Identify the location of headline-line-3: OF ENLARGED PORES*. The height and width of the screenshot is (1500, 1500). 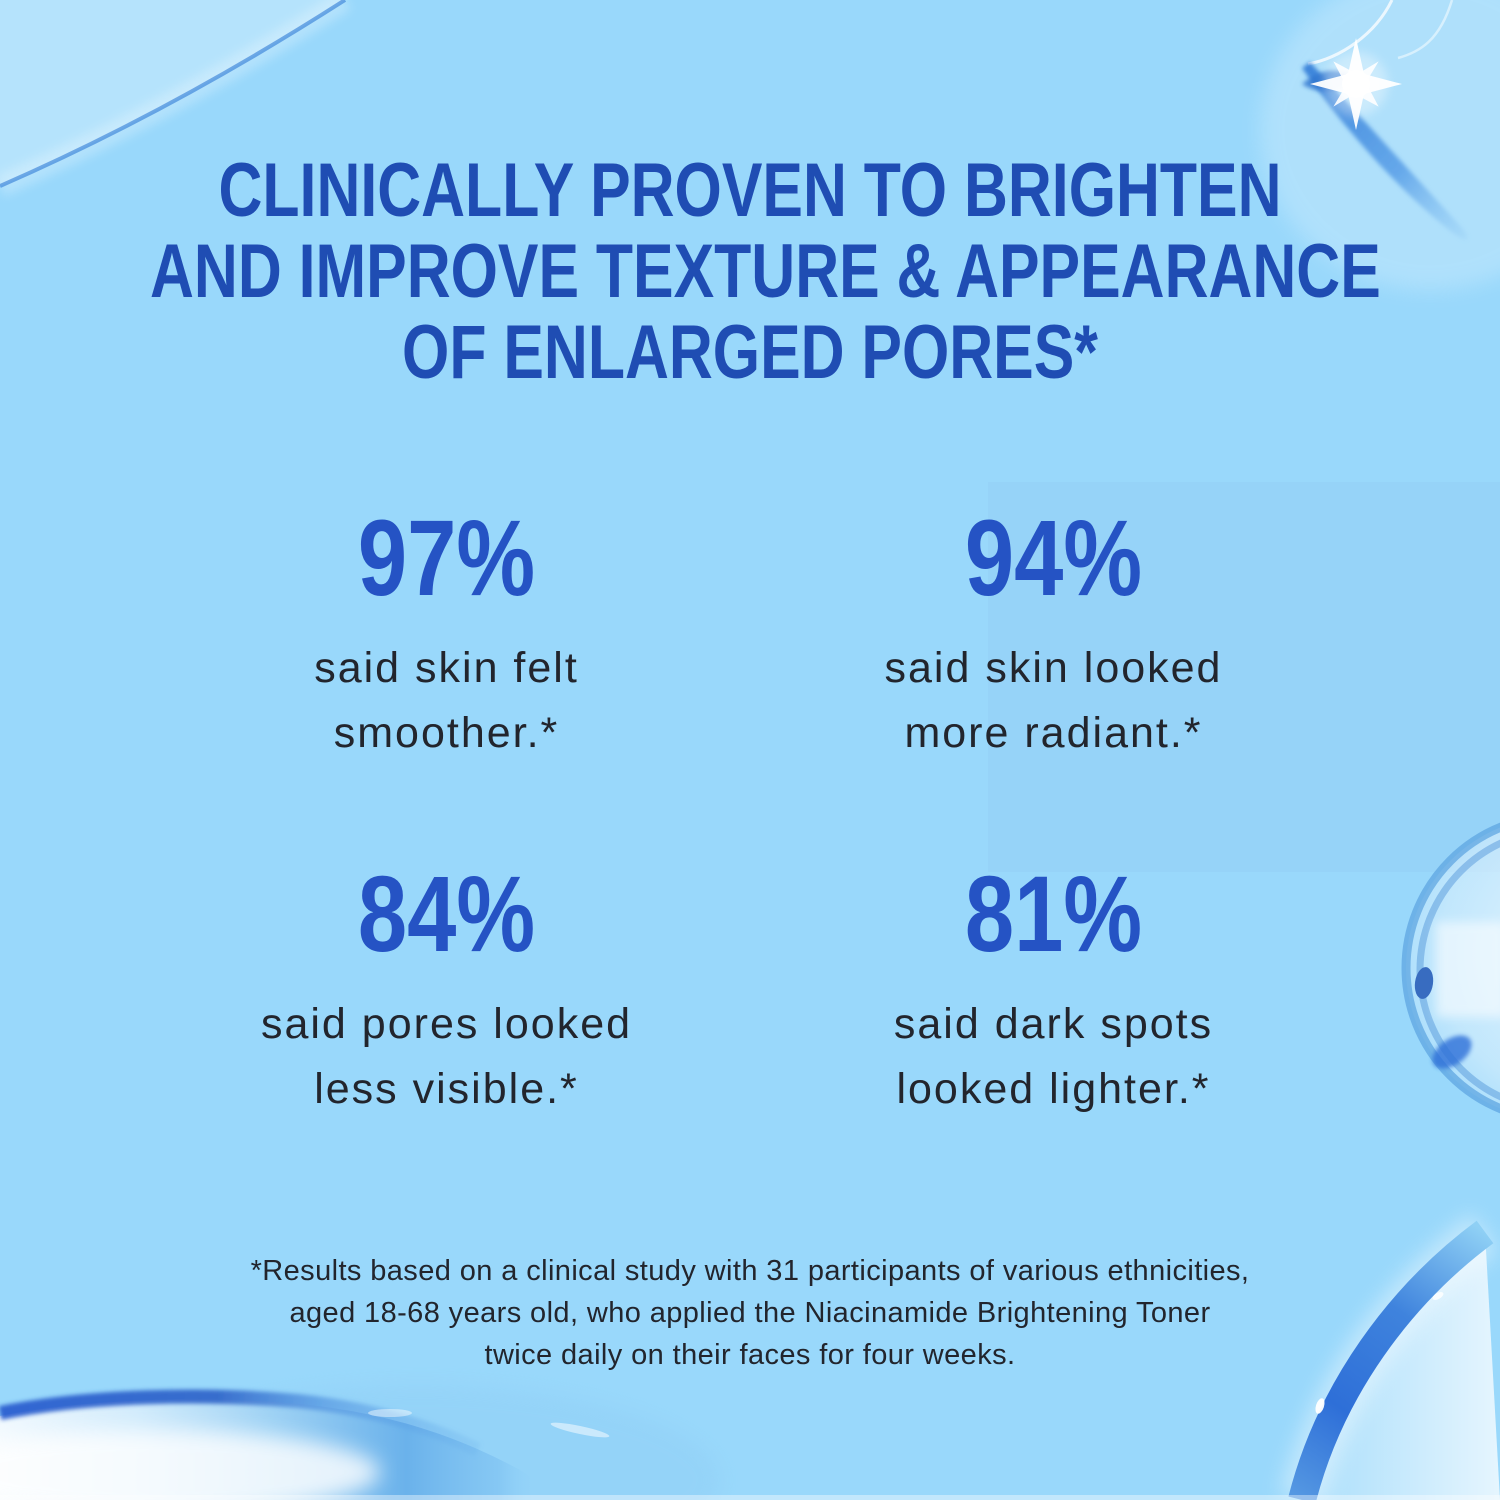
(750, 352).